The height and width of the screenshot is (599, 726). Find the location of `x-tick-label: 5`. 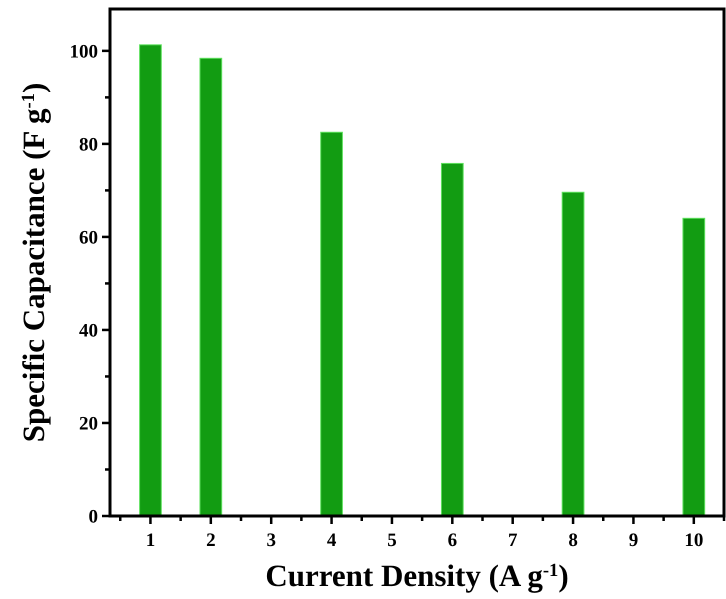

x-tick-label: 5 is located at coordinates (392, 540).